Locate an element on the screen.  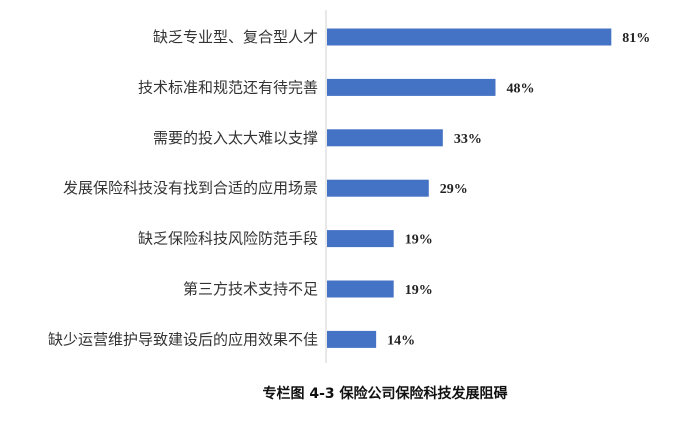
category-label: 第三方技术支持不足 is located at coordinates (250, 289).